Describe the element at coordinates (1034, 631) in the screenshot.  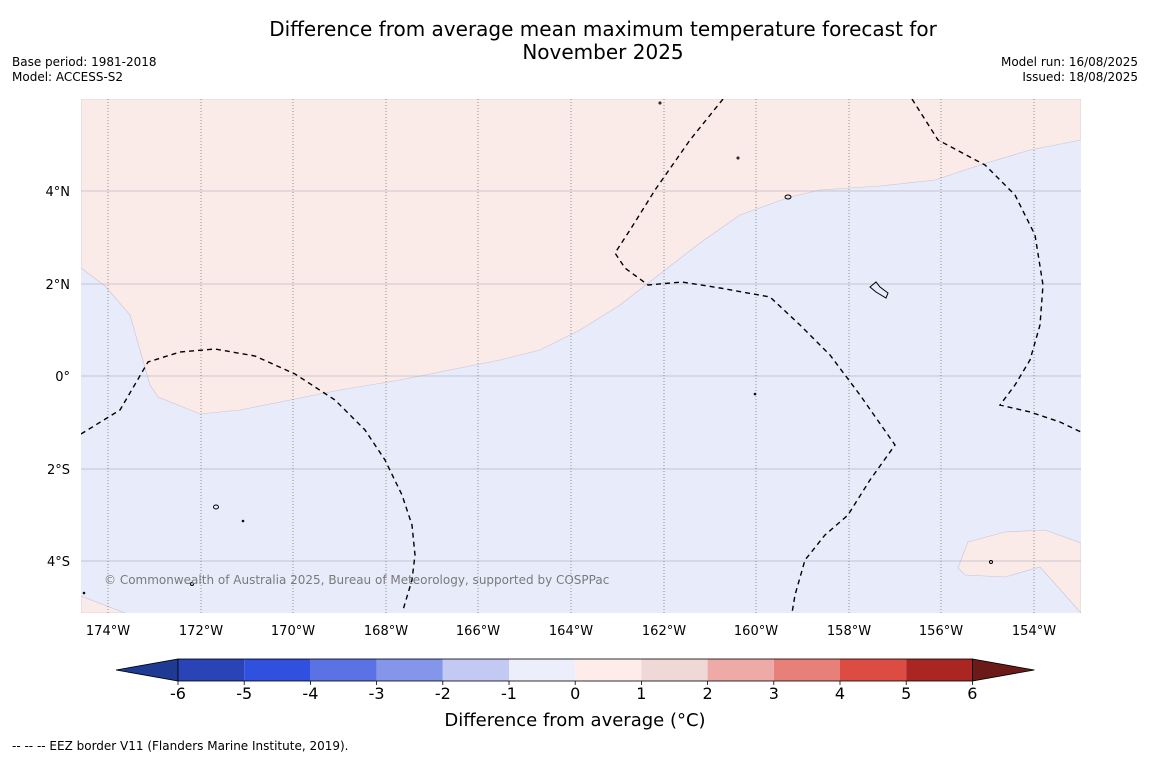
I see `lon-label: 154°W` at that location.